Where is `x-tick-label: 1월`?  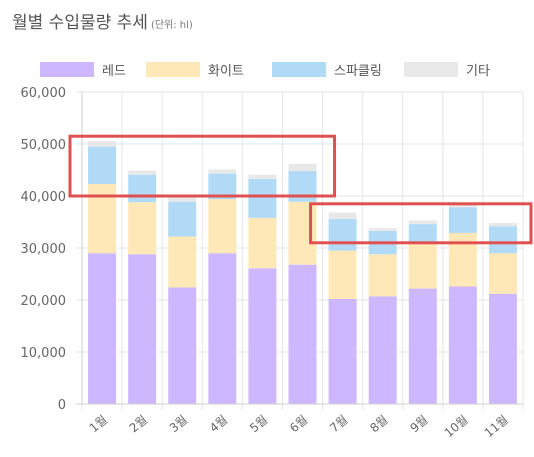
x-tick-label: 1월 is located at coordinates (98, 424).